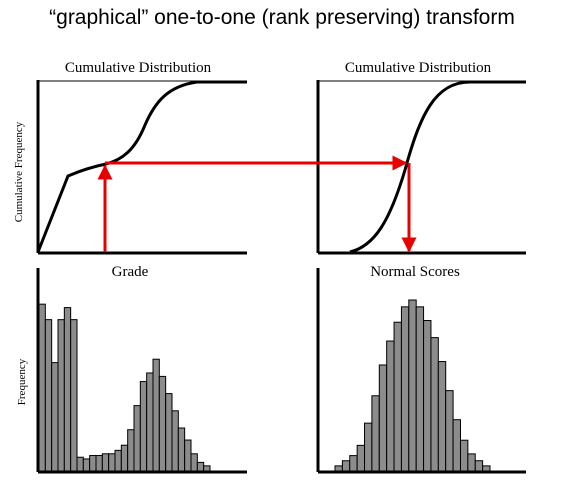  What do you see at coordinates (138, 68) in the screenshot?
I see `cdf-left-title: Cumulative Distribution` at bounding box center [138, 68].